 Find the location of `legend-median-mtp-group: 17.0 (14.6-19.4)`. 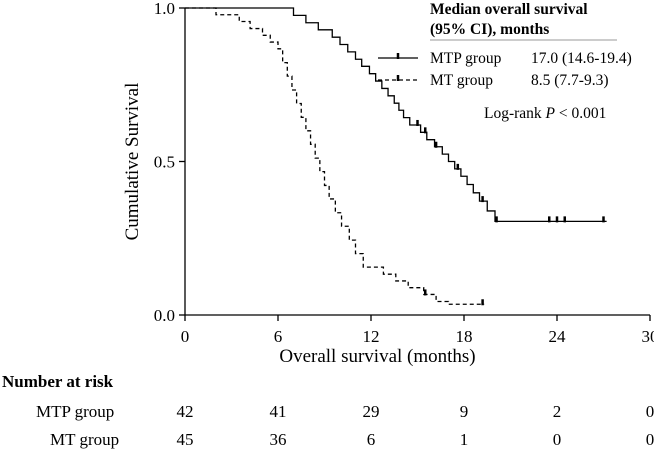

legend-median-mtp-group: 17.0 (14.6-19.4) is located at coordinates (581, 58).